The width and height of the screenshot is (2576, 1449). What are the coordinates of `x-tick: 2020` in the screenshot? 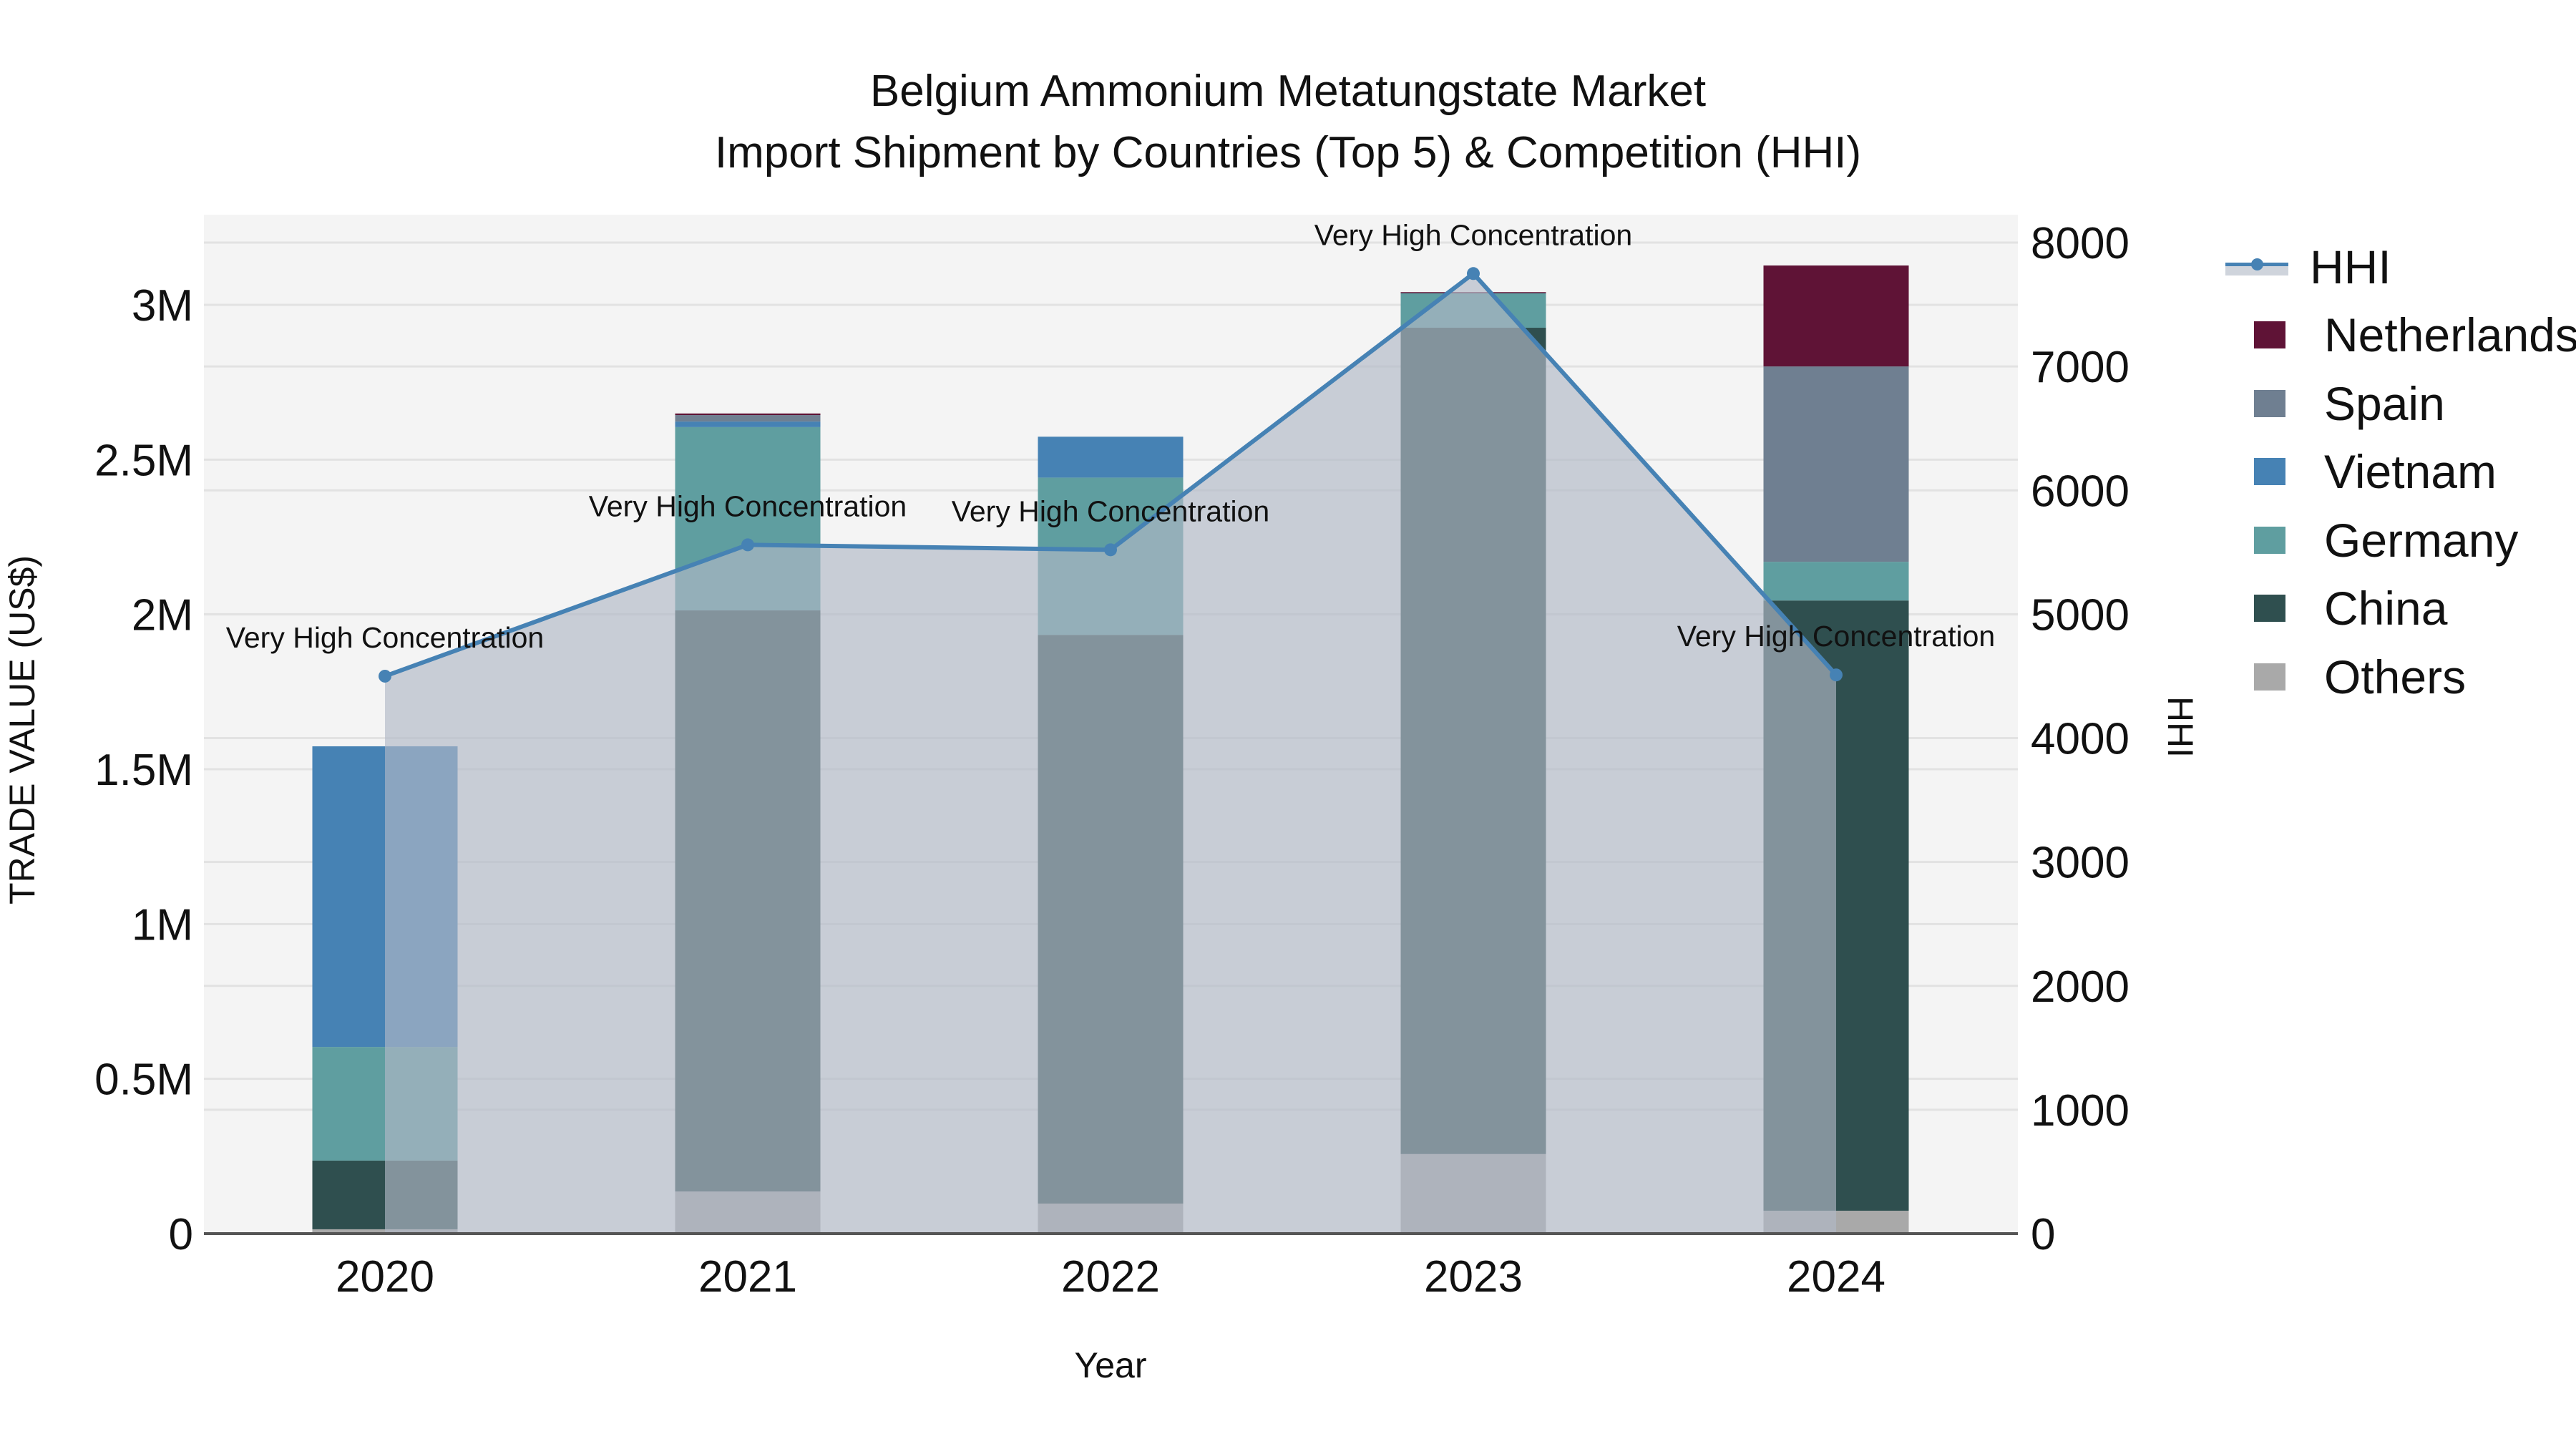 It's located at (385, 1277).